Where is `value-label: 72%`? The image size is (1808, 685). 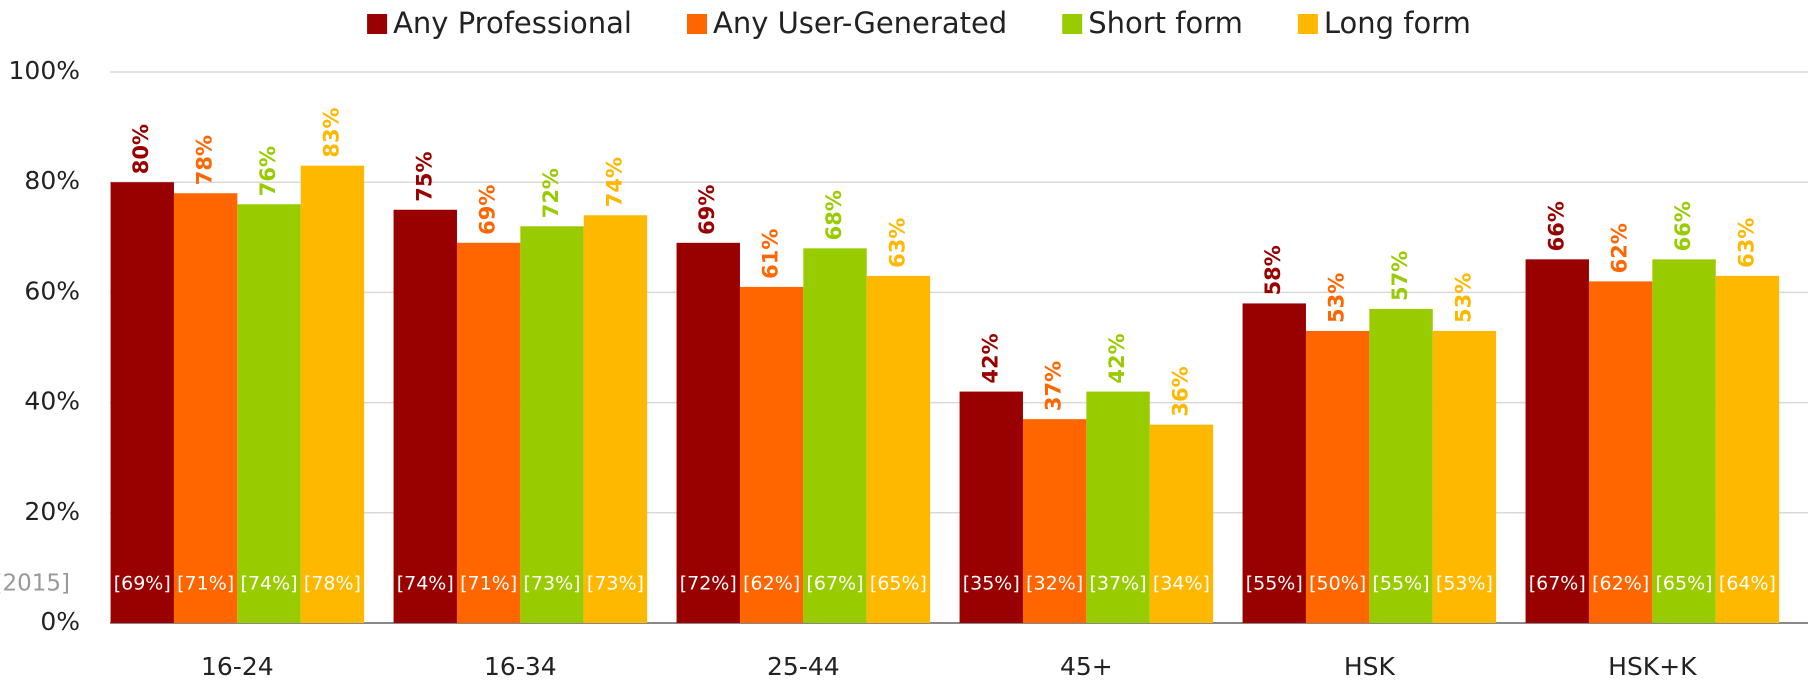 value-label: 72% is located at coordinates (551, 193).